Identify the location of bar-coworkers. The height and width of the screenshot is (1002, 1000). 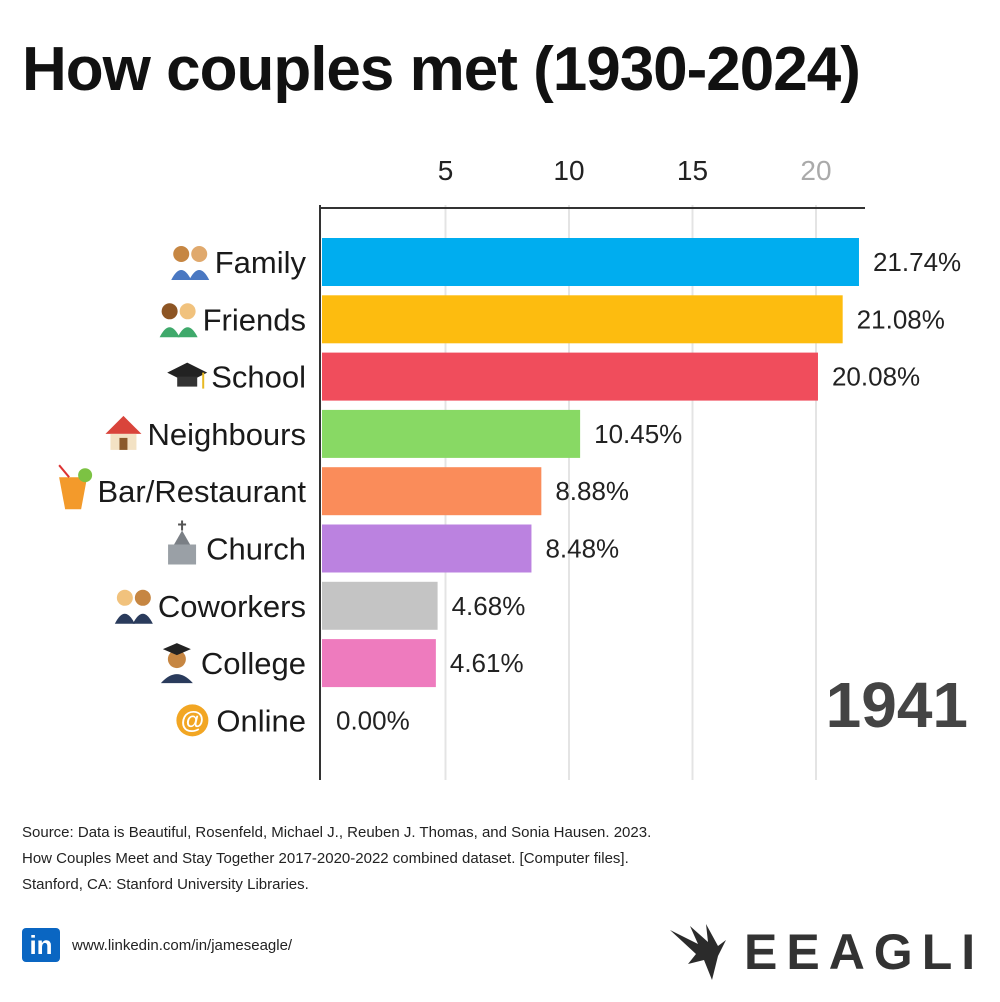
(380, 605).